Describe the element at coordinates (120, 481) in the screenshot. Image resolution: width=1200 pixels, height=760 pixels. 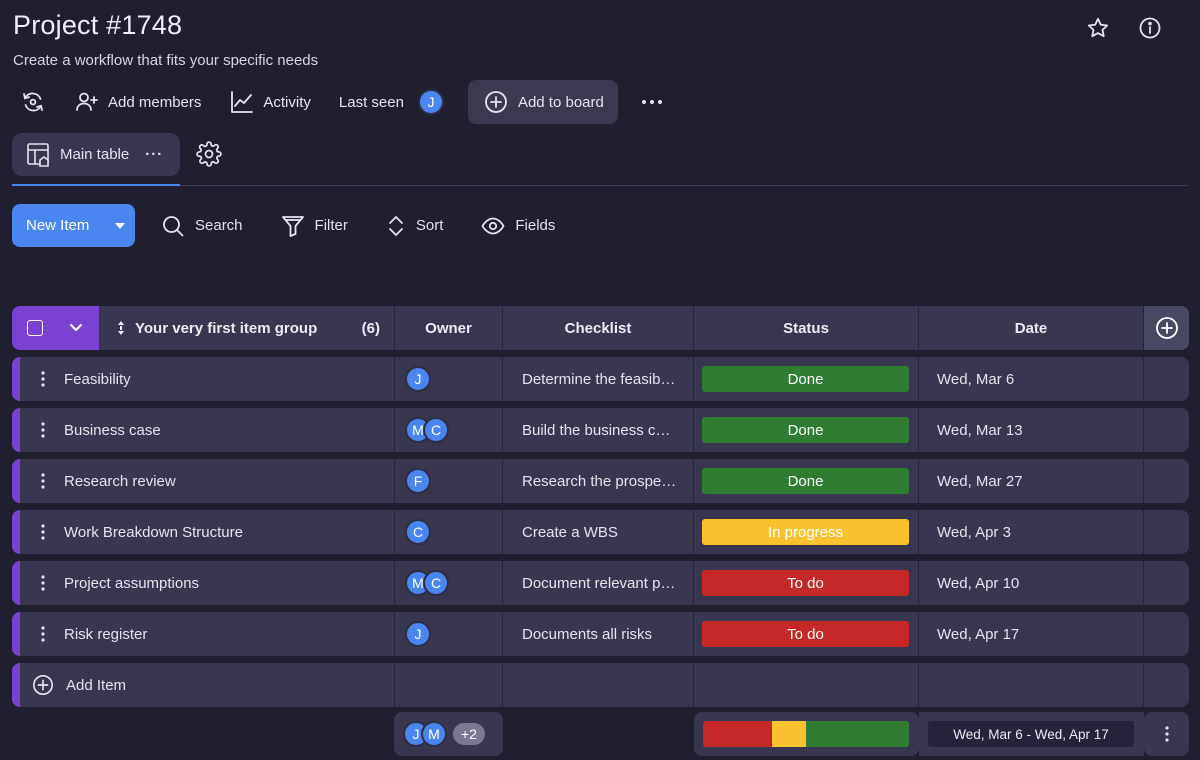
I see `item-name: Research review` at that location.